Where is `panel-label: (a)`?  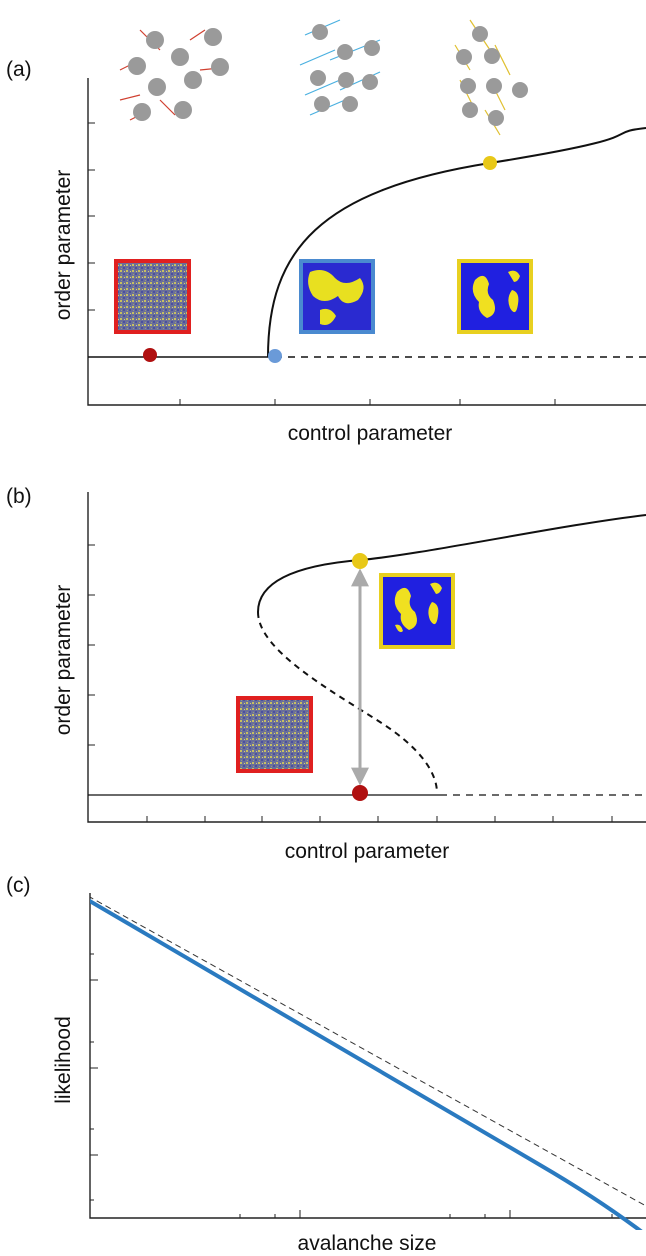
panel-label: (a) is located at coordinates (19, 69).